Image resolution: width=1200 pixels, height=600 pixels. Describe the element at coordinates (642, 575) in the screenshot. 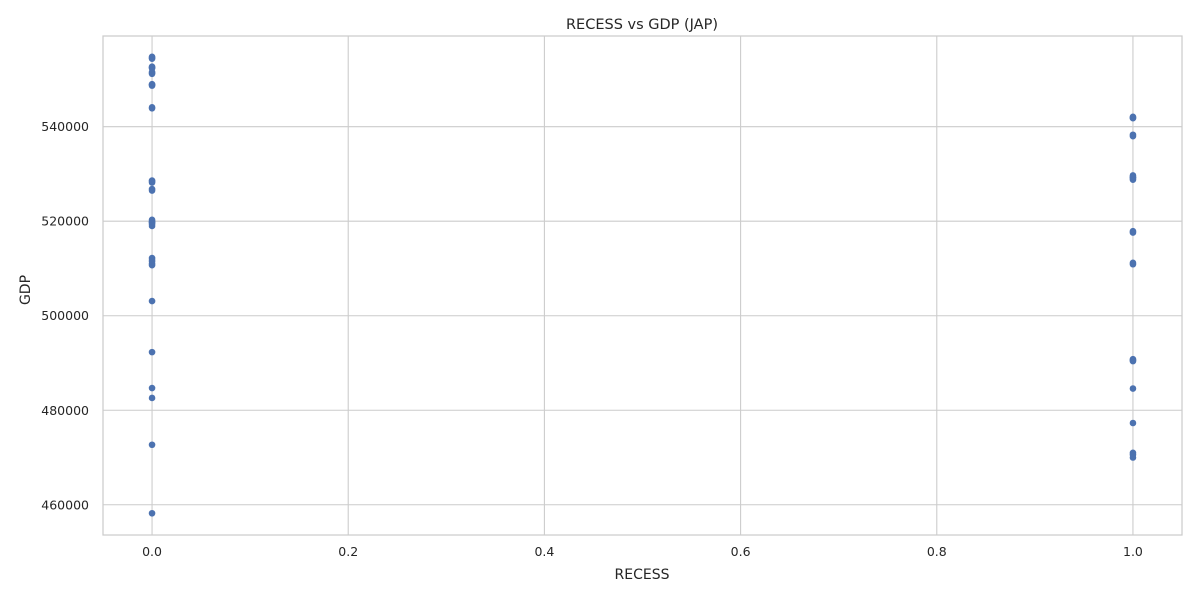

I see `x-axis-label: RECESS` at that location.